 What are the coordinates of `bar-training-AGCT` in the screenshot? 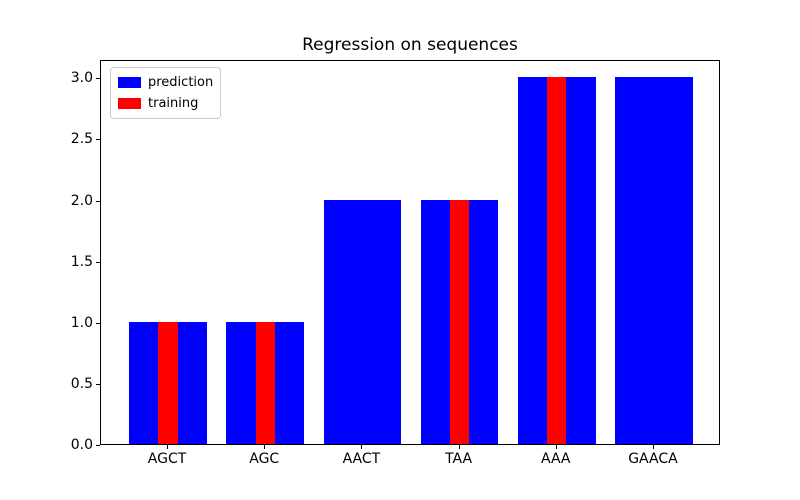 It's located at (168, 382).